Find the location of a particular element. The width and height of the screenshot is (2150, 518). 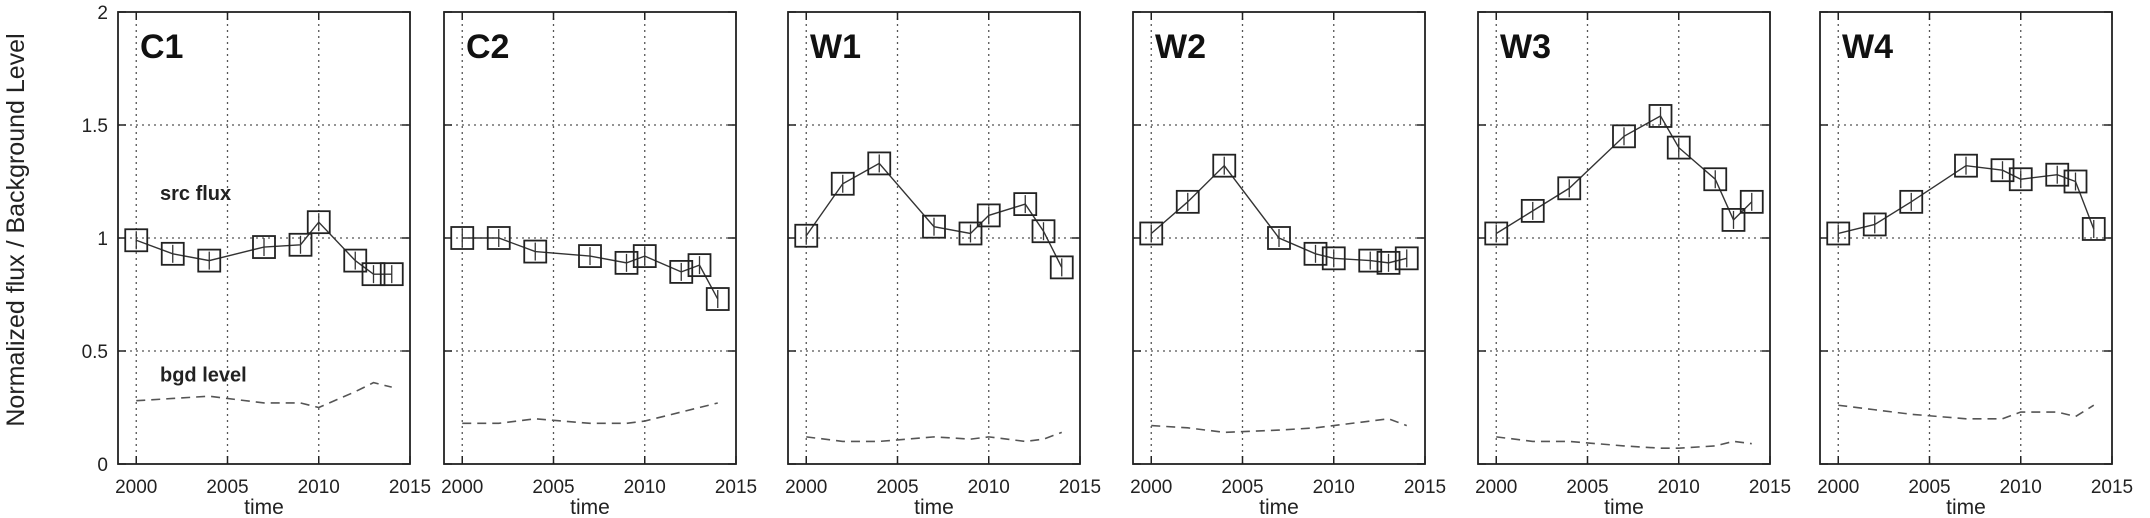

panel-w2: 2000 2005 2010 2015 time W2 is located at coordinates (1288, 264).